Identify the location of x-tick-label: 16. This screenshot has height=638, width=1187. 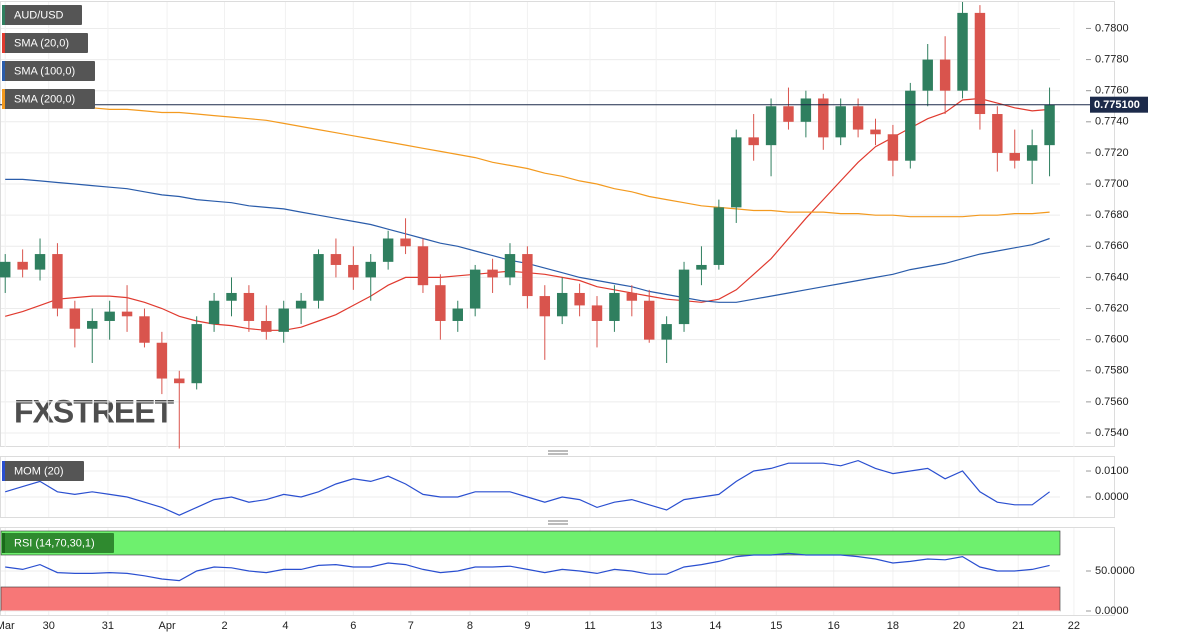
(834, 626).